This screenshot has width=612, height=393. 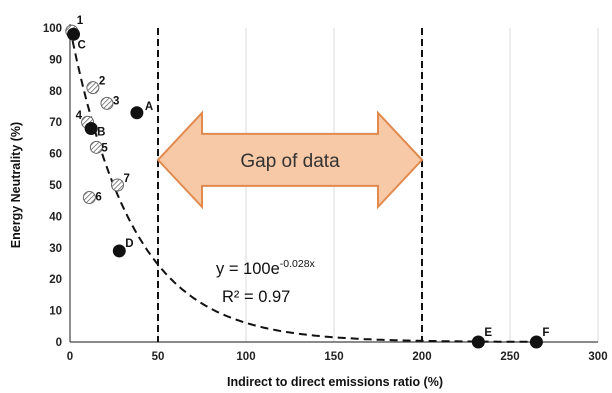 What do you see at coordinates (55, 217) in the screenshot?
I see `y-tick-label: 40` at bounding box center [55, 217].